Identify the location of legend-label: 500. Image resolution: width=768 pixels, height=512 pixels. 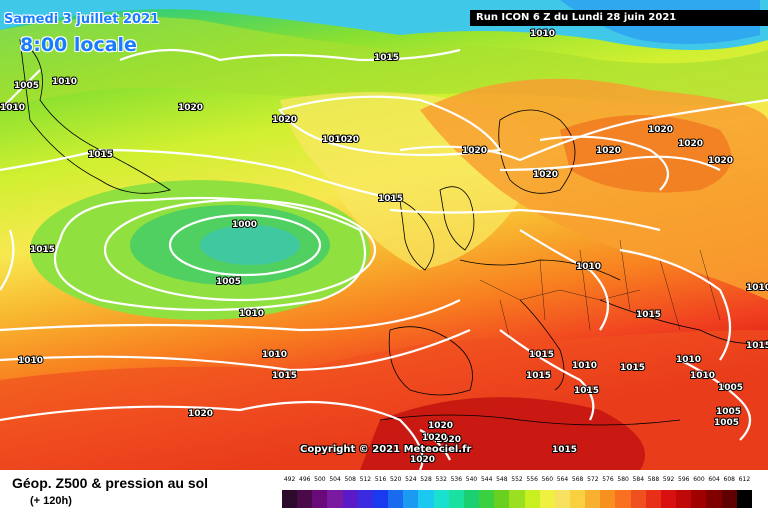
(320, 479).